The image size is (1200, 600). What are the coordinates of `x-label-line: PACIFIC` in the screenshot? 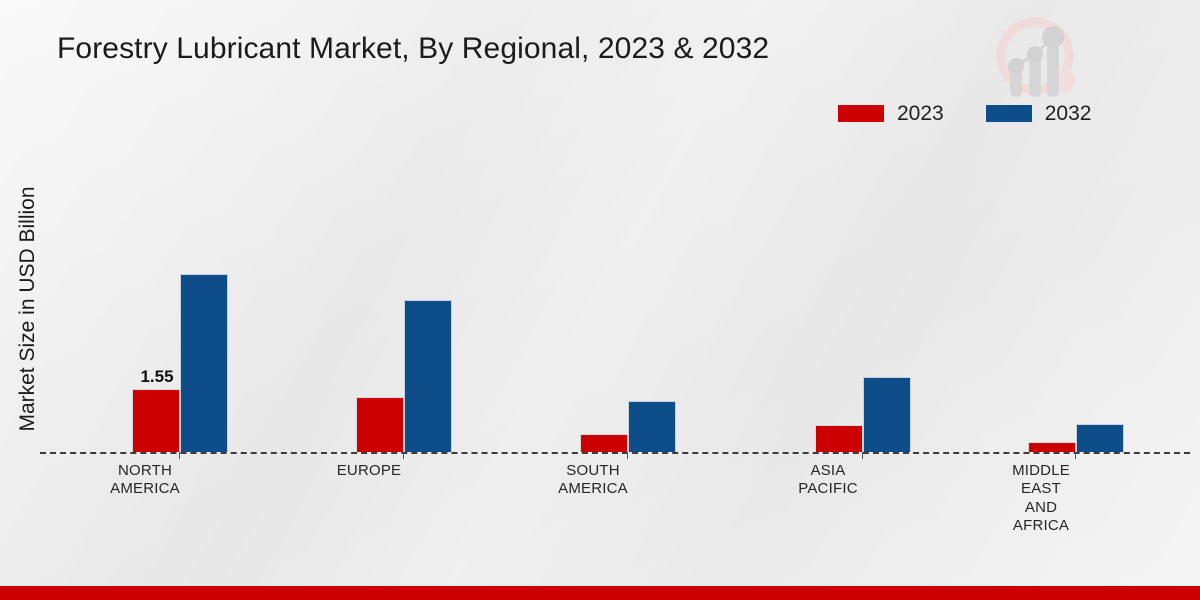 It's located at (828, 489).